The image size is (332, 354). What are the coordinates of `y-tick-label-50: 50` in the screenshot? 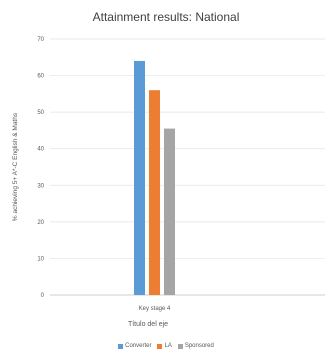 It's located at (40, 113).